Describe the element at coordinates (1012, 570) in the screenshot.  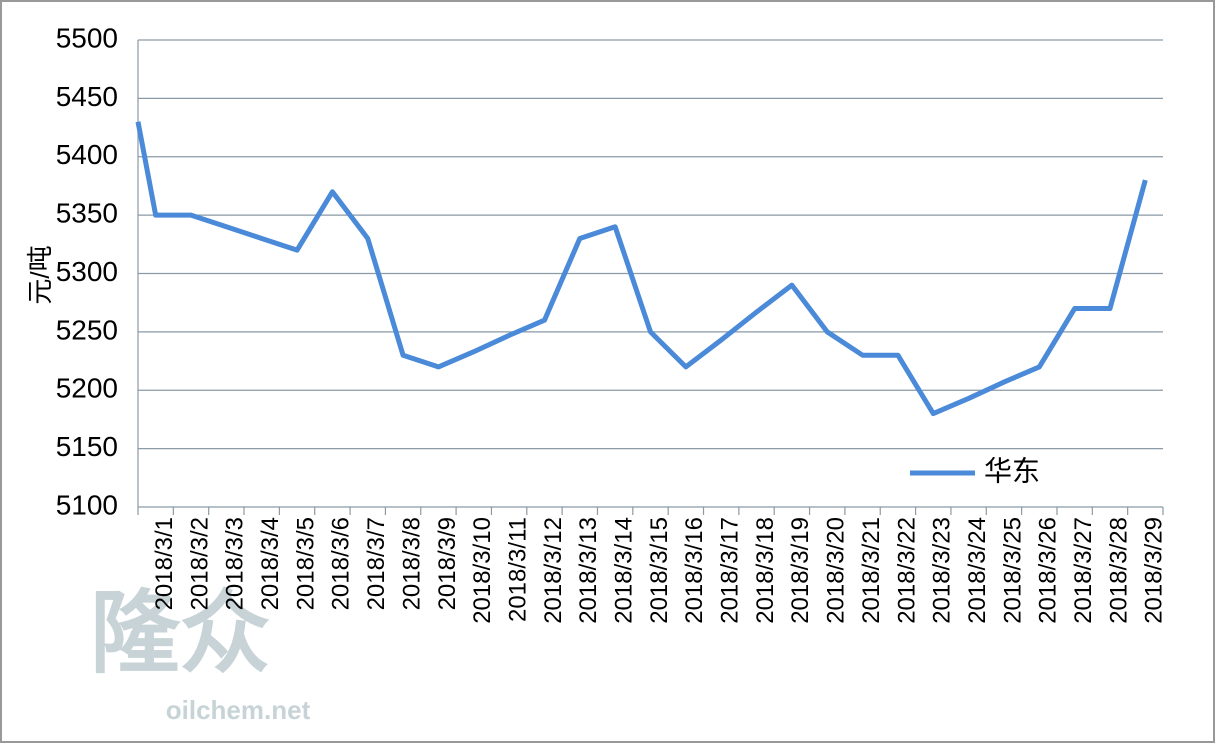
I see `x-tick-label: 2018/3/25` at that location.